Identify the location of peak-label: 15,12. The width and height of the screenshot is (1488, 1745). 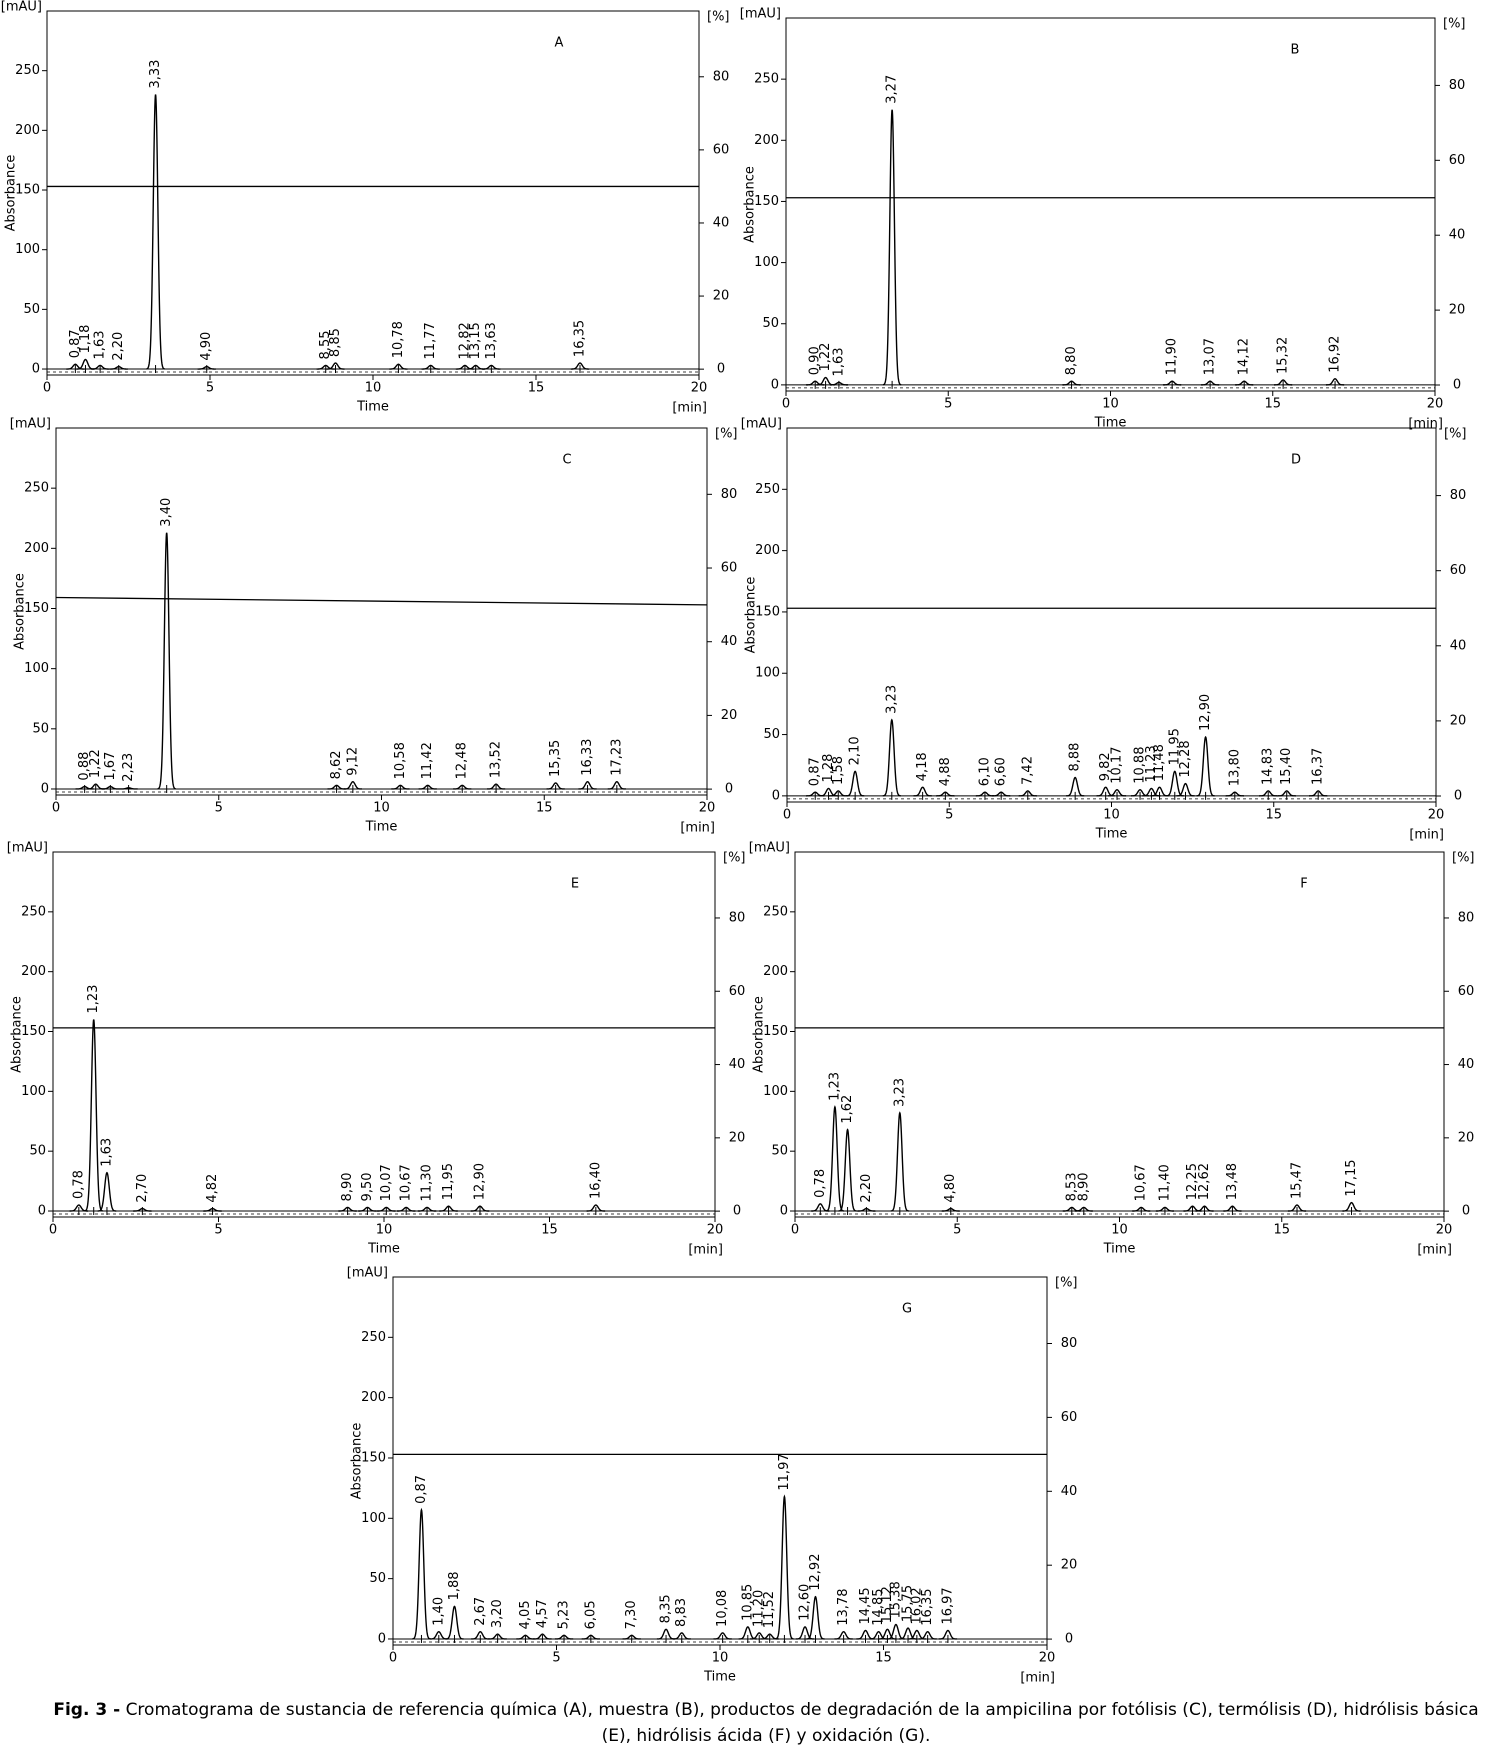
(887, 1604).